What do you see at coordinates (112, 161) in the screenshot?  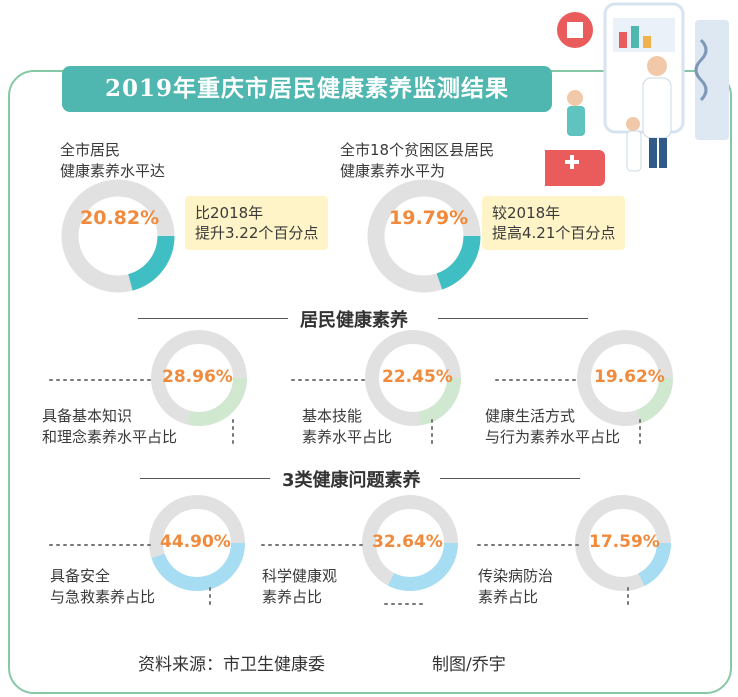 I see `summary-1-label: 全市居民 健康素养水平达` at bounding box center [112, 161].